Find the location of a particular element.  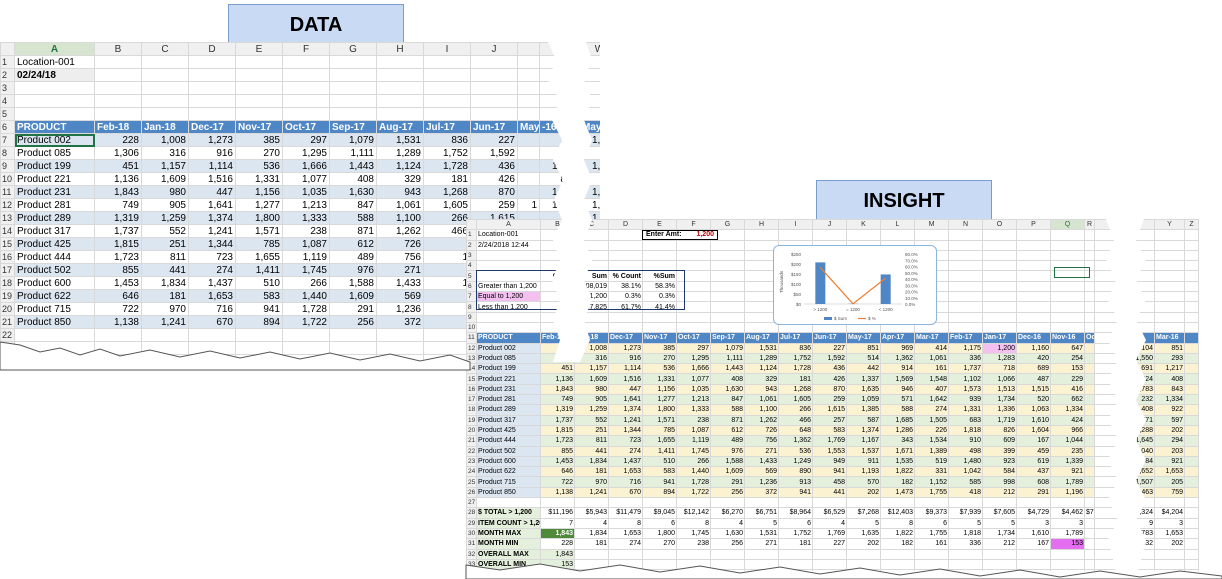

data-cell: 297 is located at coordinates (306, 140).